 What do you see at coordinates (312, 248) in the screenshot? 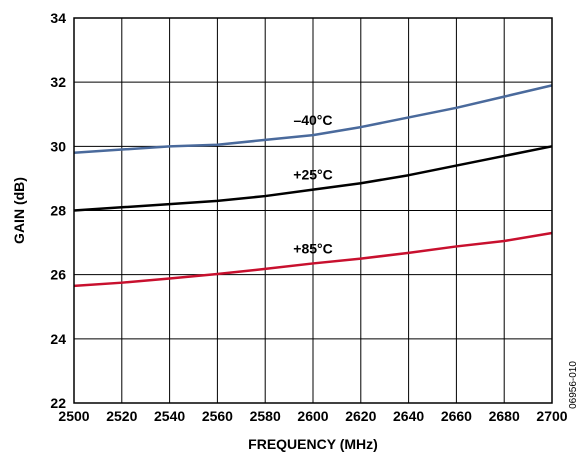
I see `series-label-2: +85°C` at bounding box center [312, 248].